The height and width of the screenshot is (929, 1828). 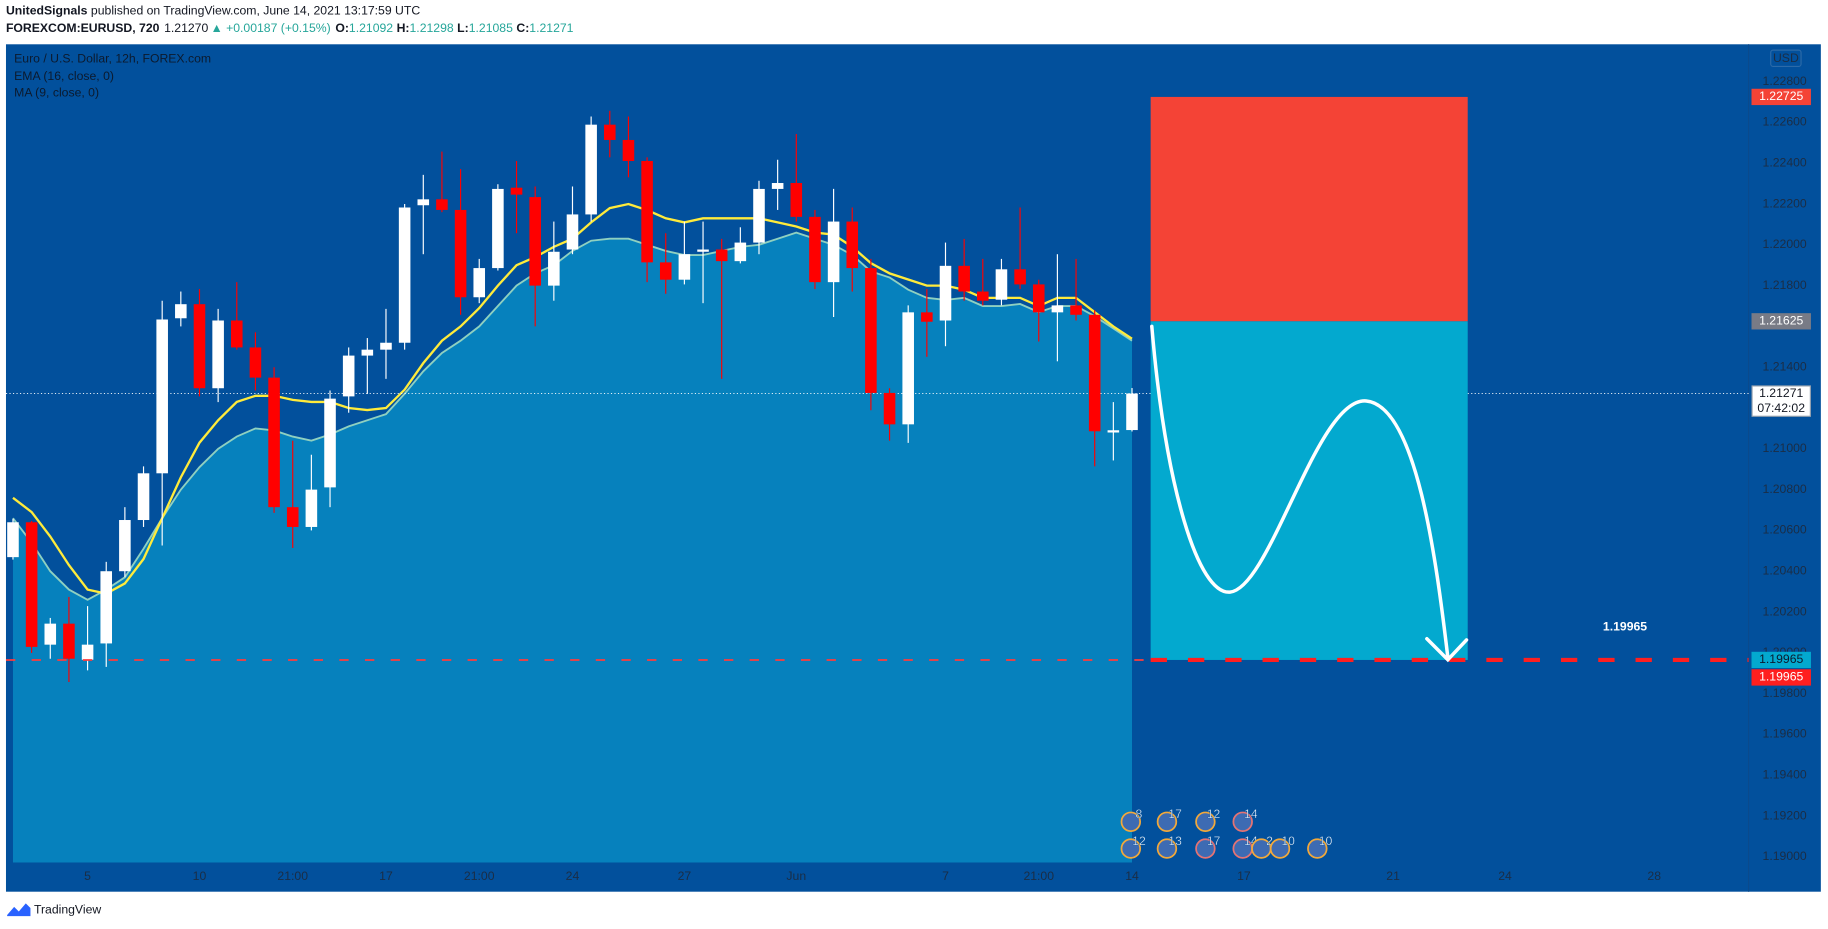 I want to click on y-tick-label: 1.20800, so click(x=1785, y=489).